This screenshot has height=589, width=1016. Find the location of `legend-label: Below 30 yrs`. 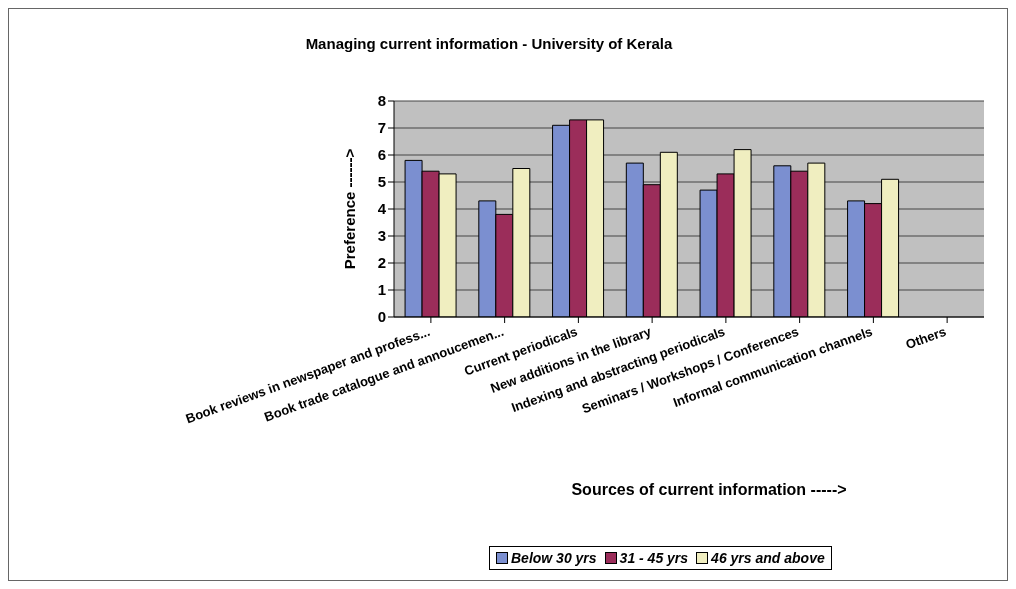

legend-label: Below 30 yrs is located at coordinates (553, 558).